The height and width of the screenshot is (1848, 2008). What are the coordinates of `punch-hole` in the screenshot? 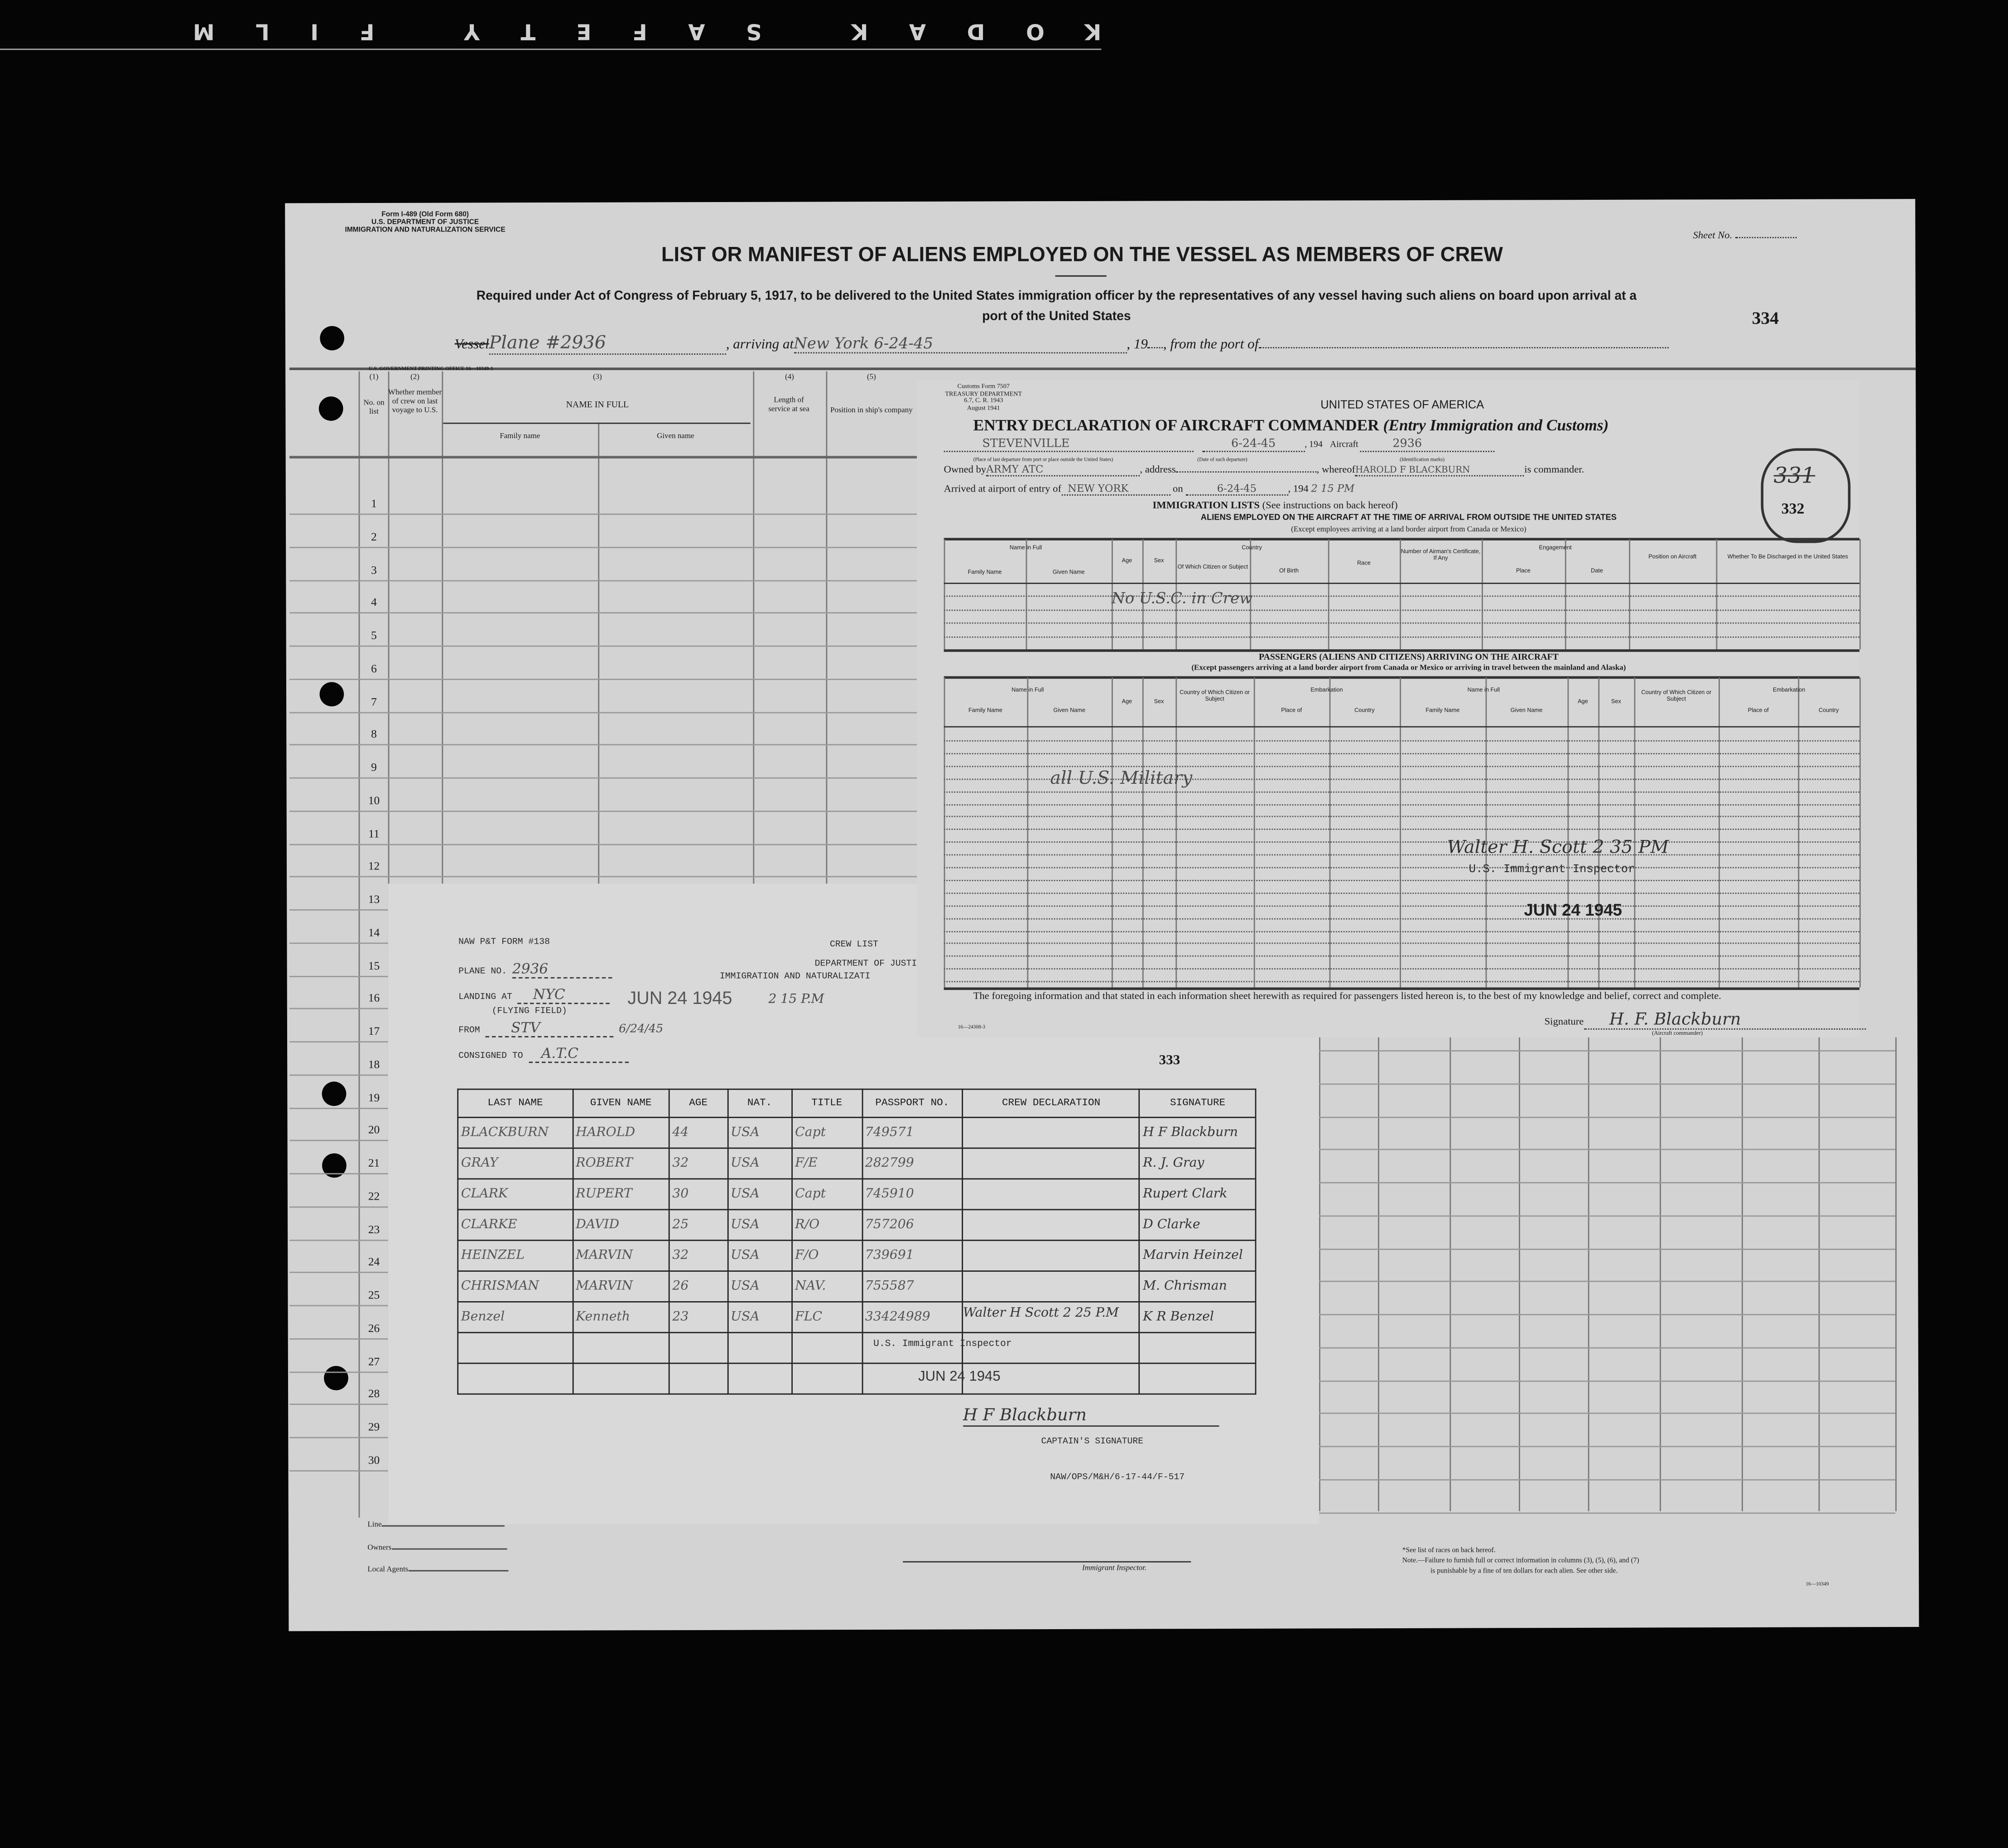 It's located at (331, 694).